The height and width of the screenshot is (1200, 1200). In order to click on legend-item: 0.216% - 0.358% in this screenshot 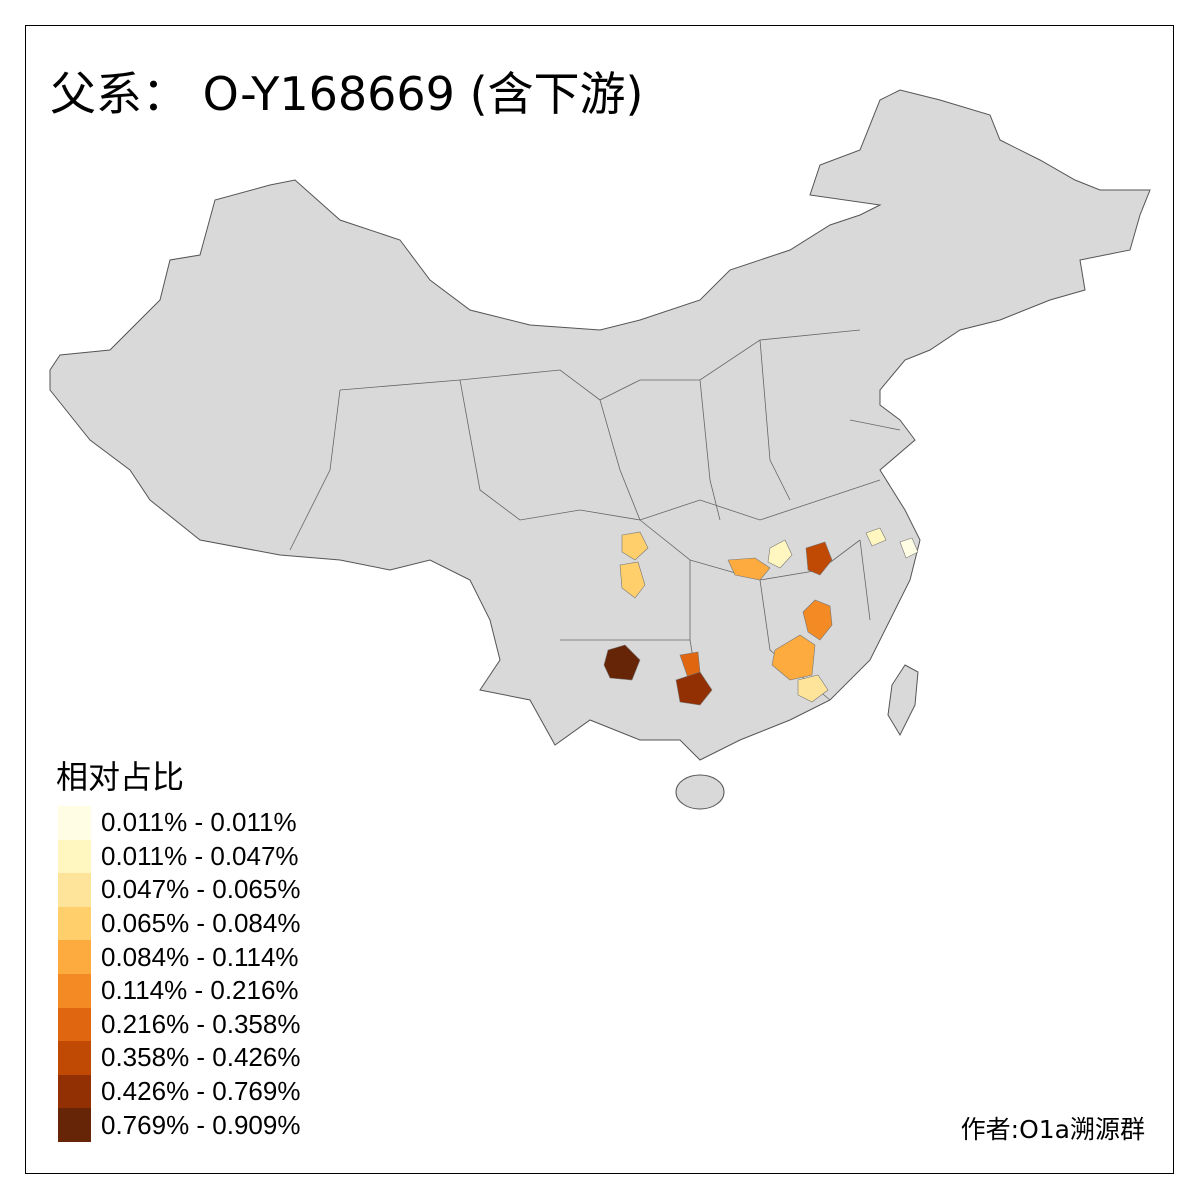, I will do `click(179, 1024)`.